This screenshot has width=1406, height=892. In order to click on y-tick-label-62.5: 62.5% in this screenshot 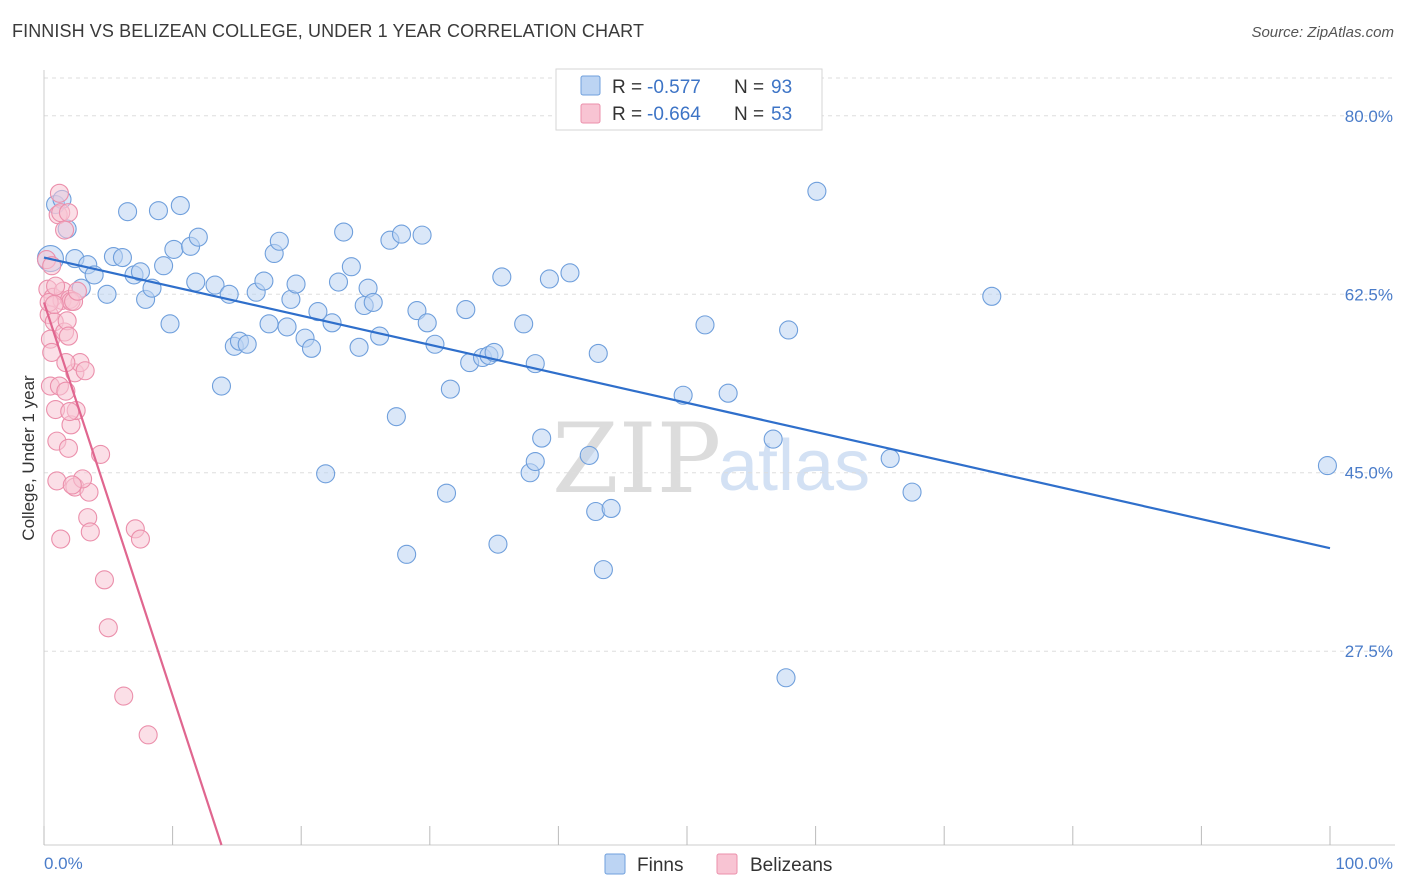, I will do `click(1369, 294)`.